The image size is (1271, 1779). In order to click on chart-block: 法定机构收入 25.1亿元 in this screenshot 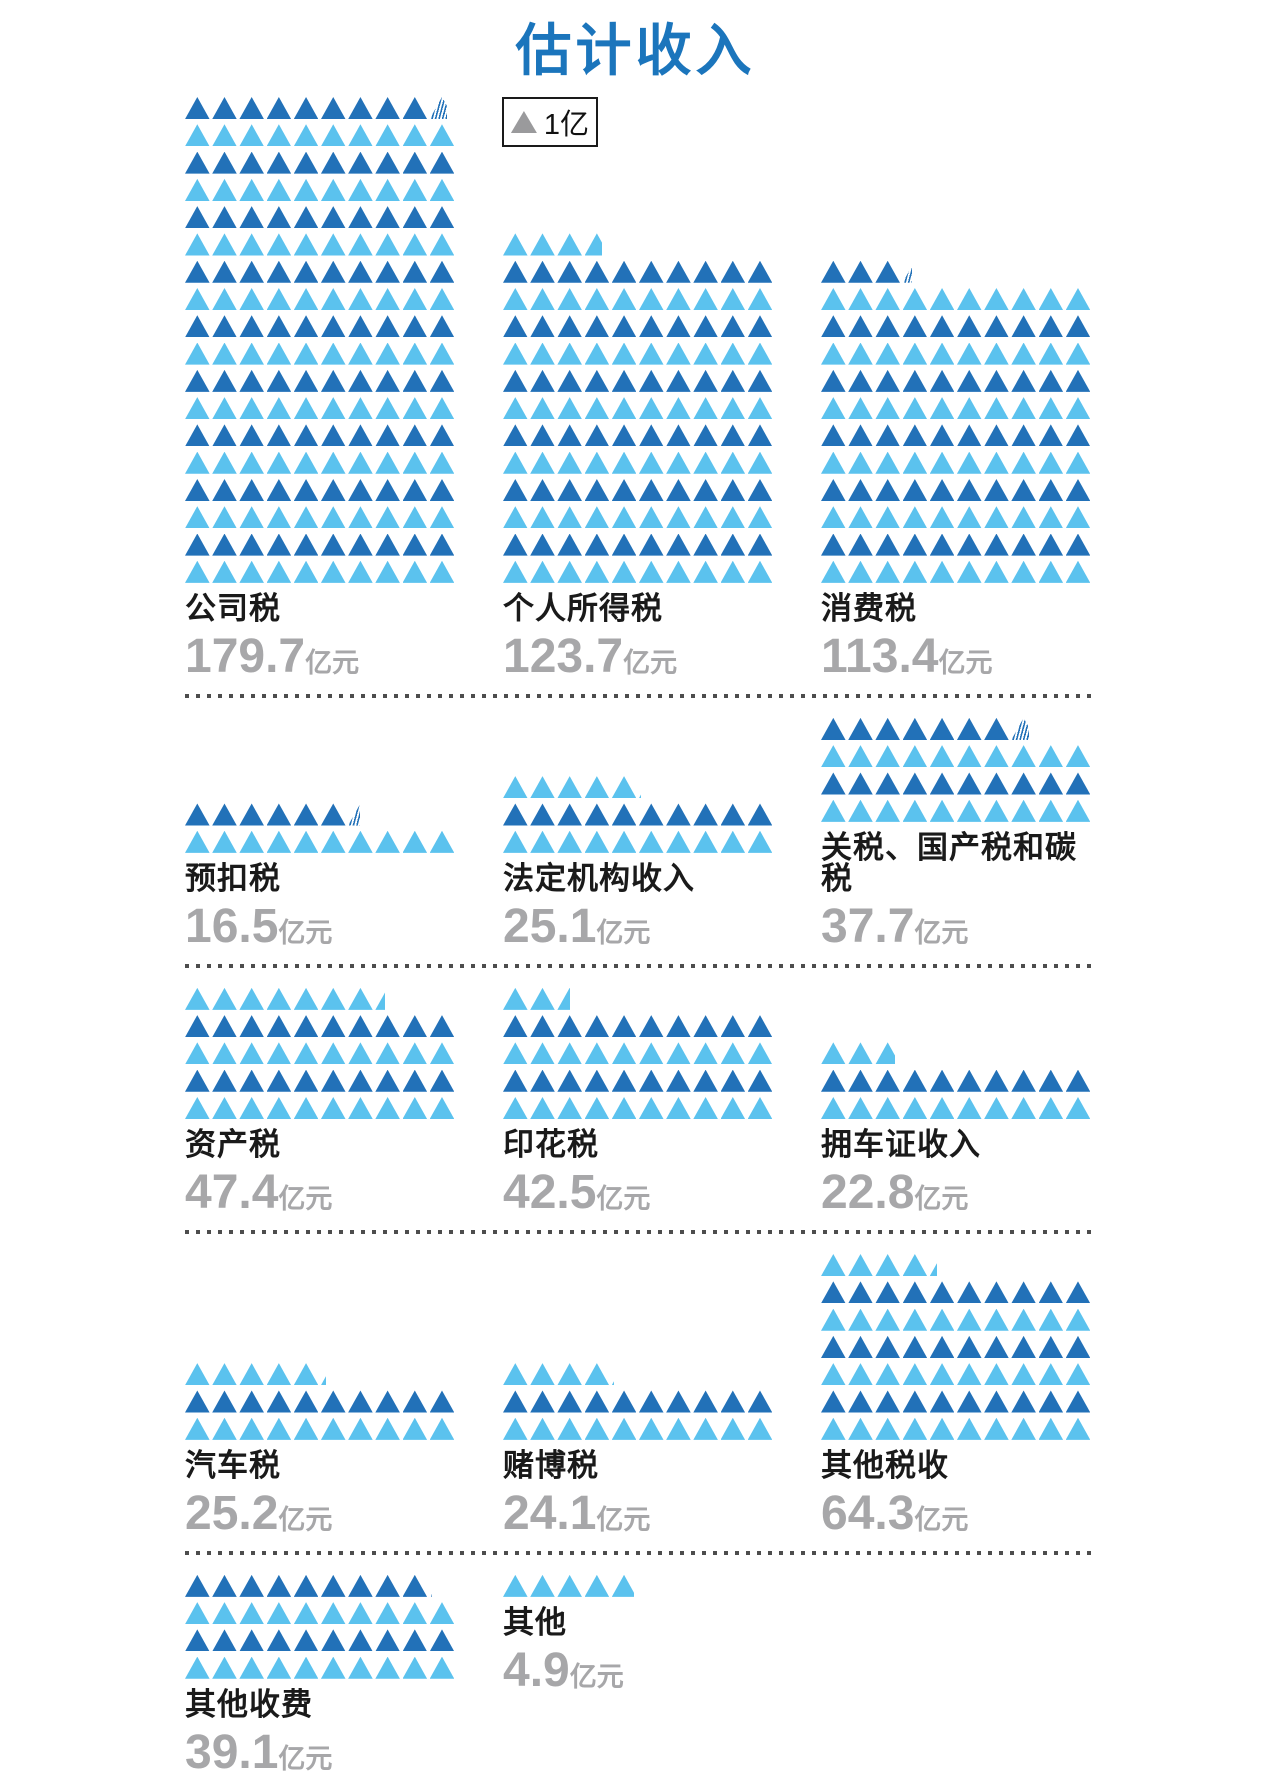, I will do `click(639, 863)`.